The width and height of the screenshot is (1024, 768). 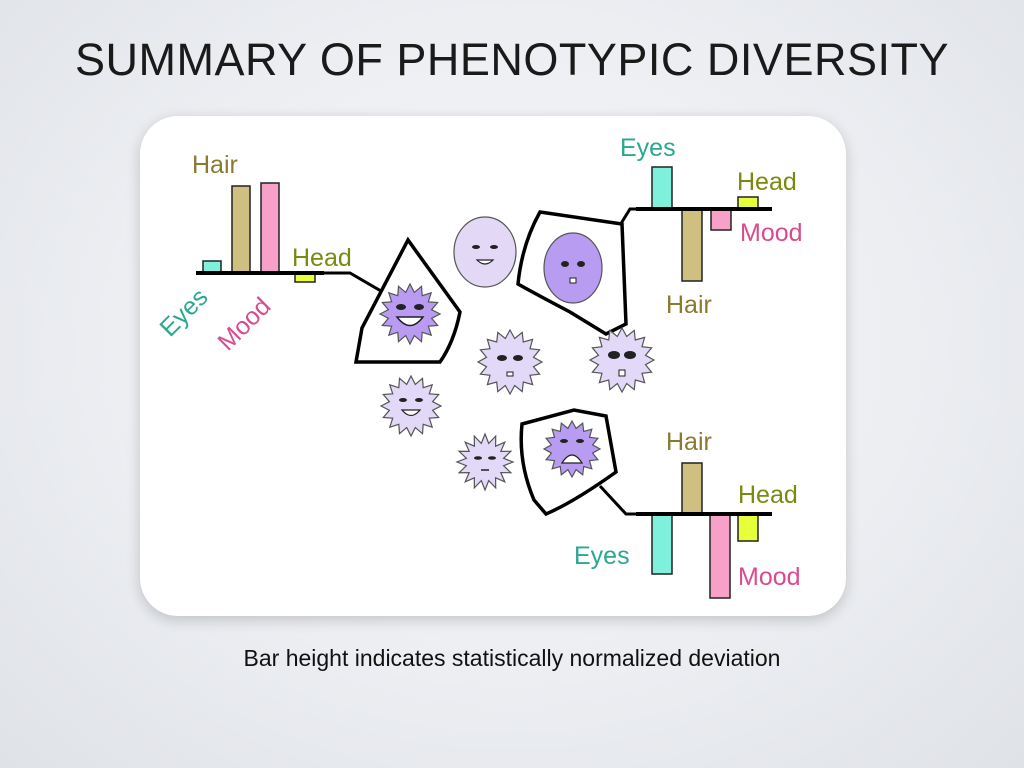 What do you see at coordinates (769, 577) in the screenshot?
I see `label-bottom-right-mood: Mood` at bounding box center [769, 577].